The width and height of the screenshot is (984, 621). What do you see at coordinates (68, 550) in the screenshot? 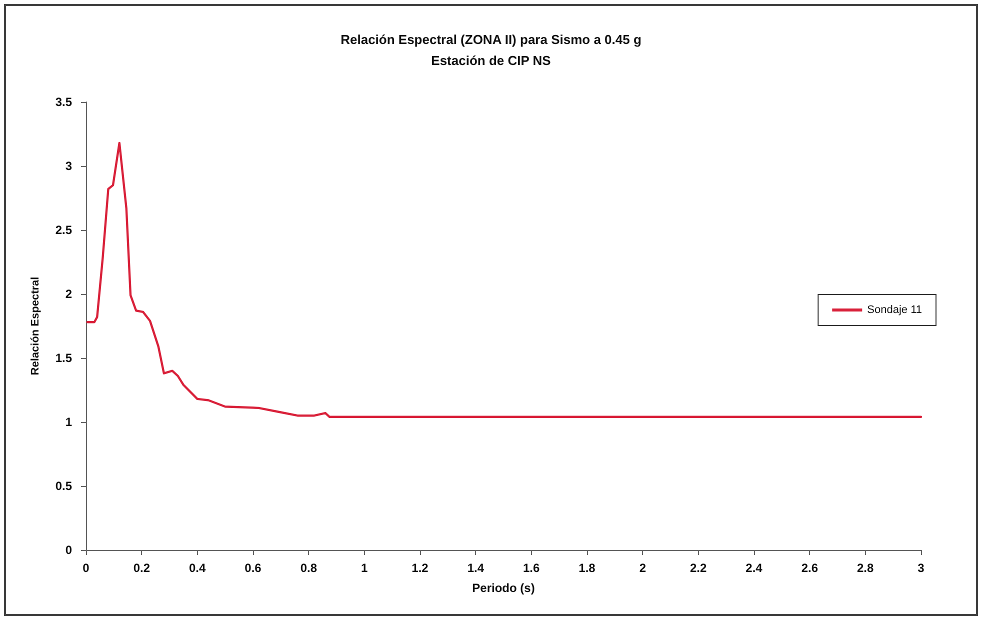
I see `y-tick-label: 0` at bounding box center [68, 550].